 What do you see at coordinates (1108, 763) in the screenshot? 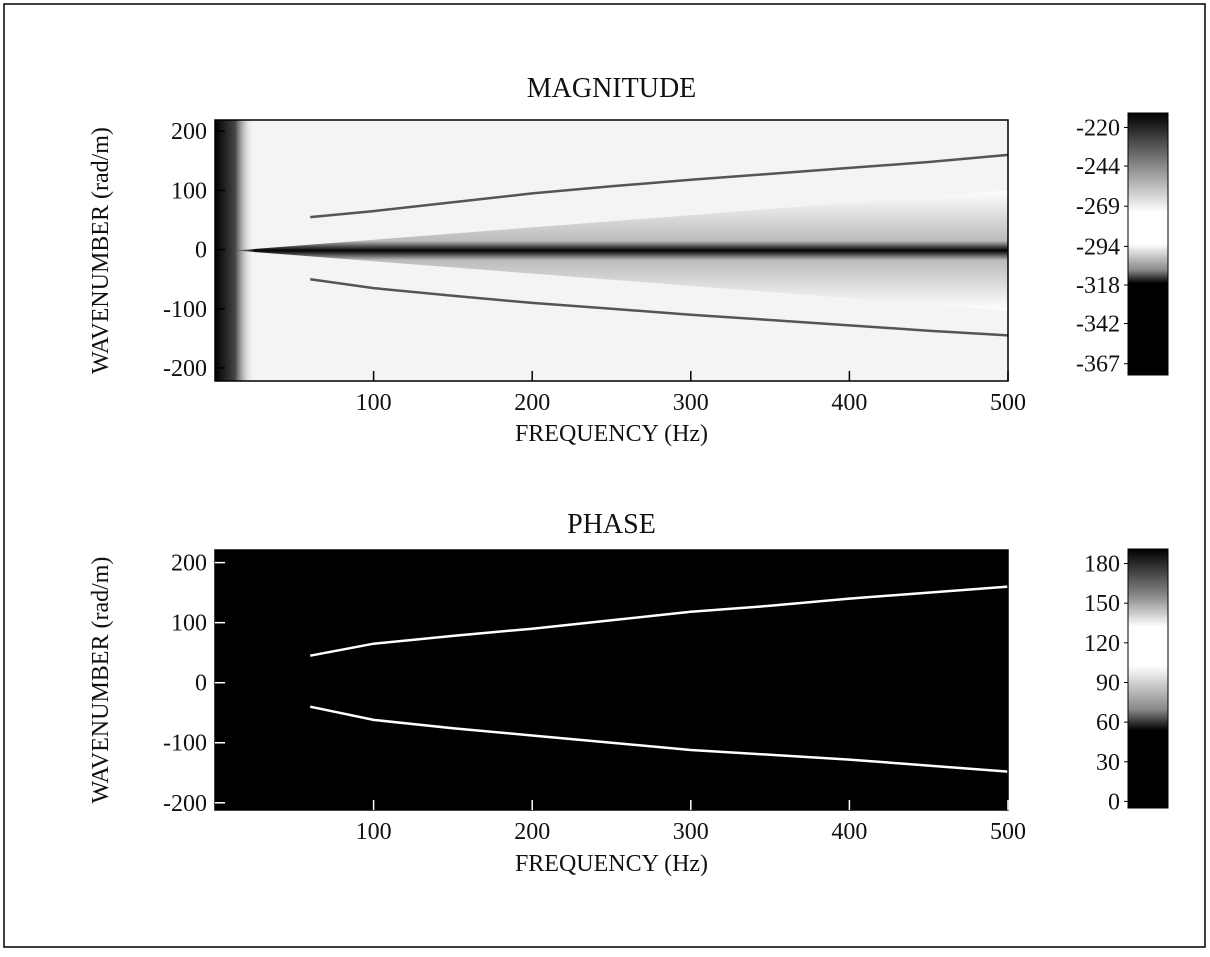
I see `colorbar-tick-label: 30` at bounding box center [1108, 763].